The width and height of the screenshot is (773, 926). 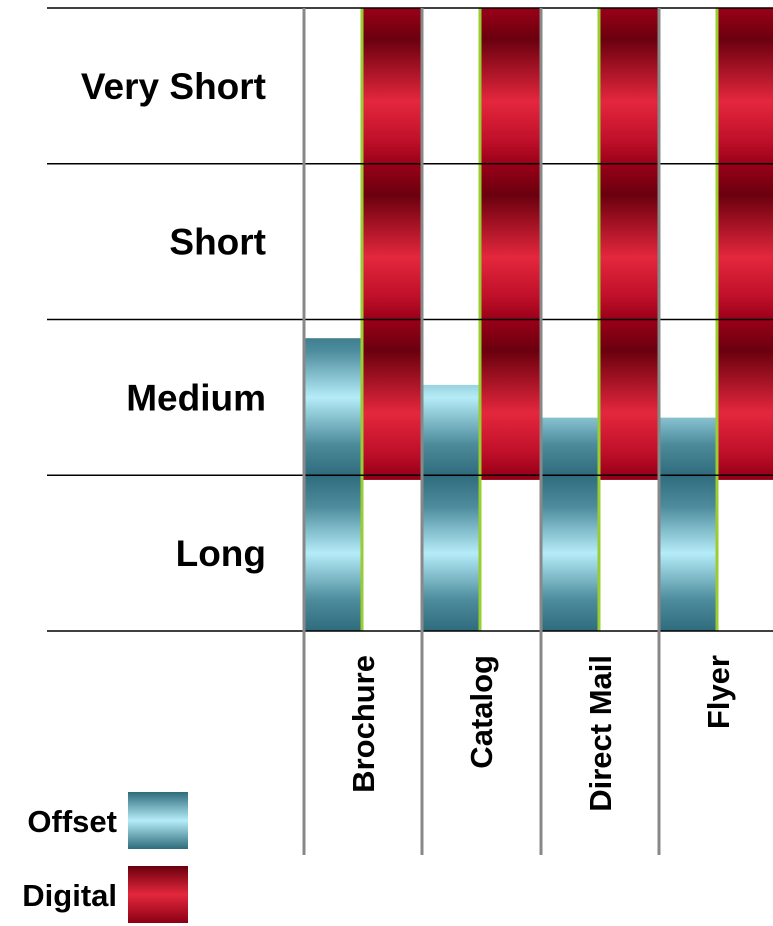 I want to click on column-label: Flyer, so click(x=718, y=692).